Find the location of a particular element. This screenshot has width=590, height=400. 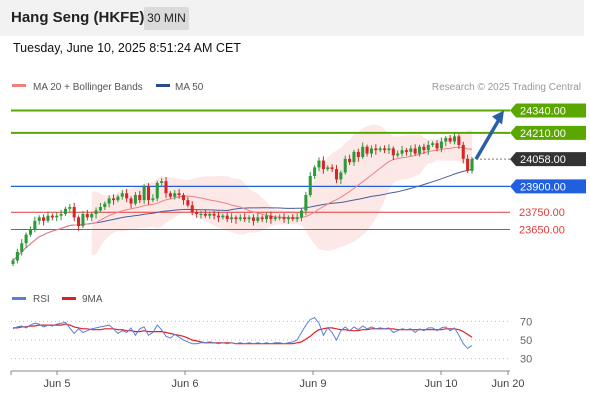

rsi-panel: 70 50 30 is located at coordinates (271, 341).